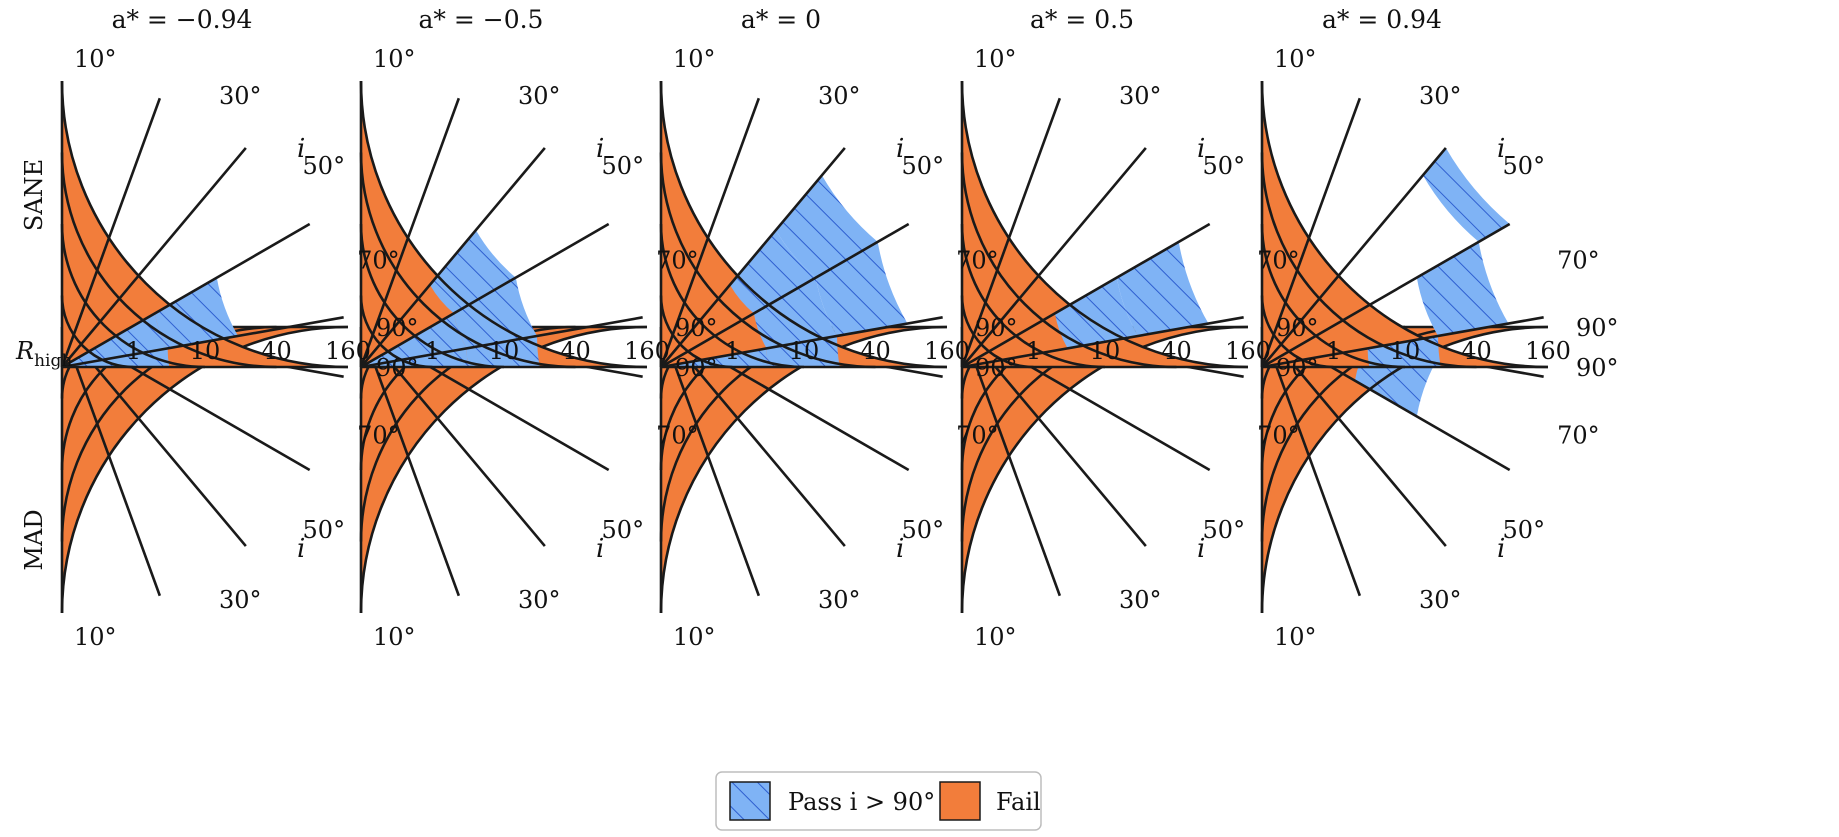 Image resolution: width=1839 pixels, height=837 pixels. I want to click on legend-label-fail: Fail, so click(1018, 802).